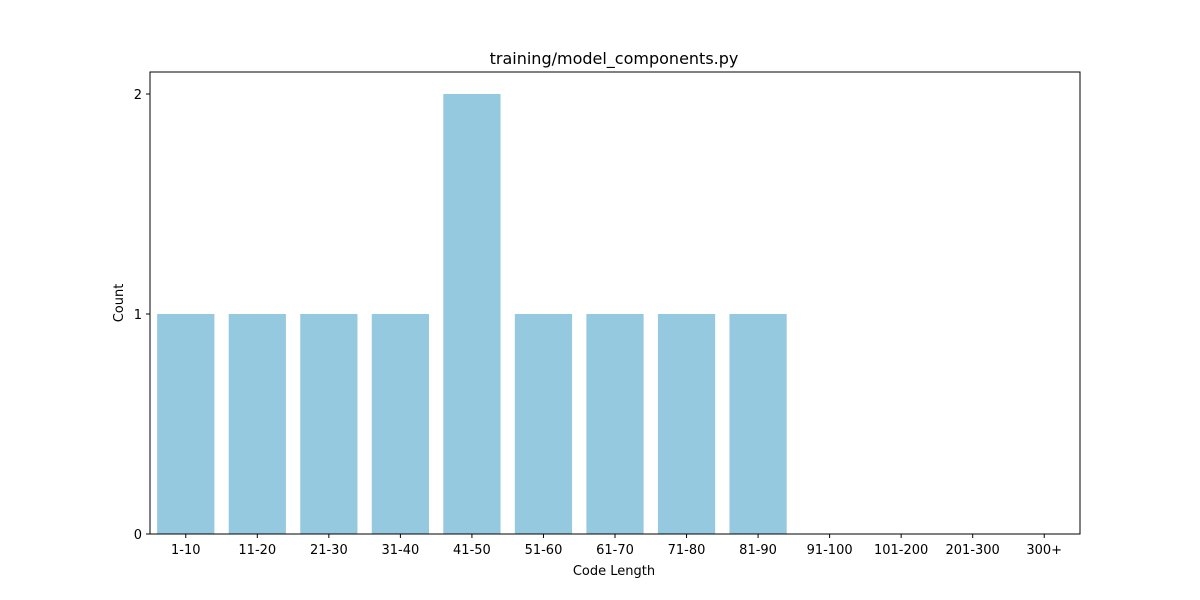  What do you see at coordinates (138, 95) in the screenshot?
I see `y-tick-label: 2` at bounding box center [138, 95].